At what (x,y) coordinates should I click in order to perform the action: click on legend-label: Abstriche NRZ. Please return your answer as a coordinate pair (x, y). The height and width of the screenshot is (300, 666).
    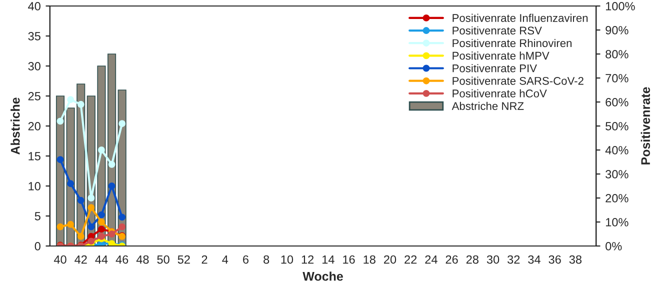
    Looking at the image, I should click on (488, 106).